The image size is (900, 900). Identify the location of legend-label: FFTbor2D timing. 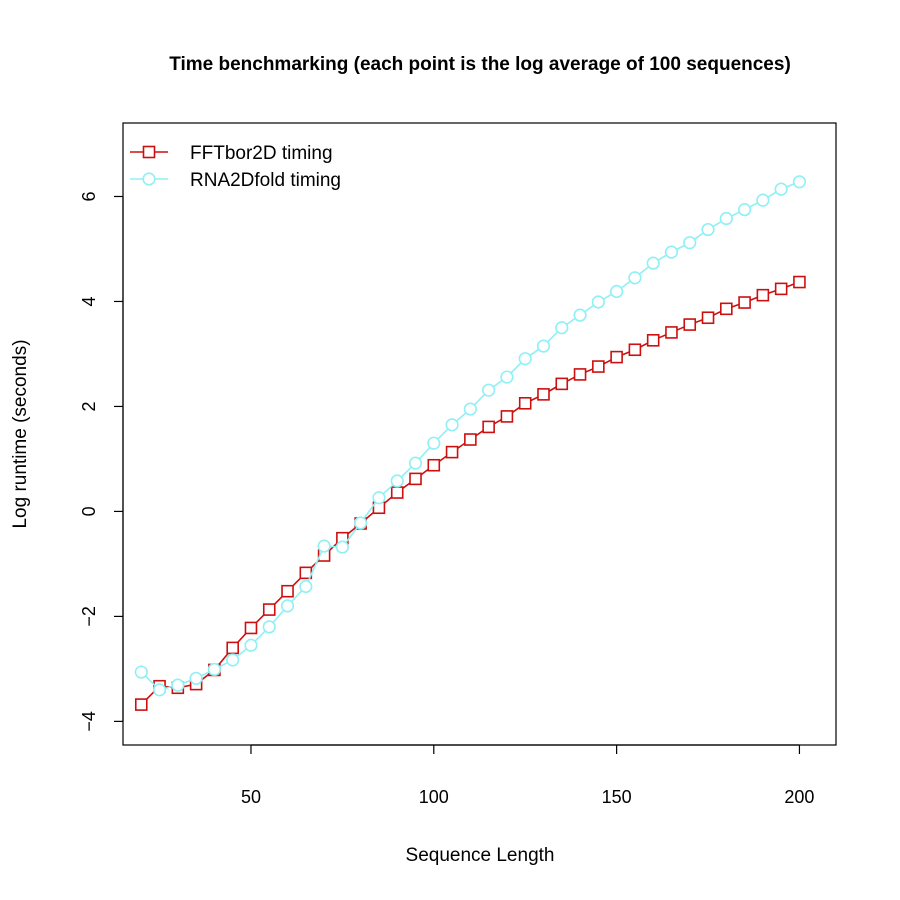
(261, 153).